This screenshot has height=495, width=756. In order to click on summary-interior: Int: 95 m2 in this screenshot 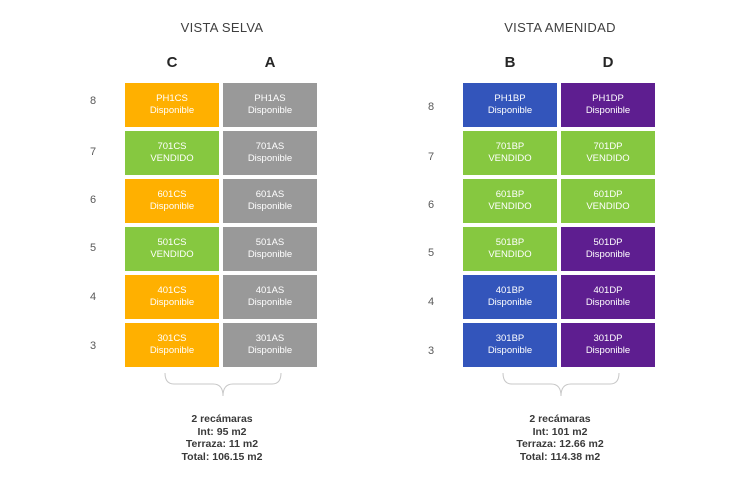, I will do `click(222, 431)`.